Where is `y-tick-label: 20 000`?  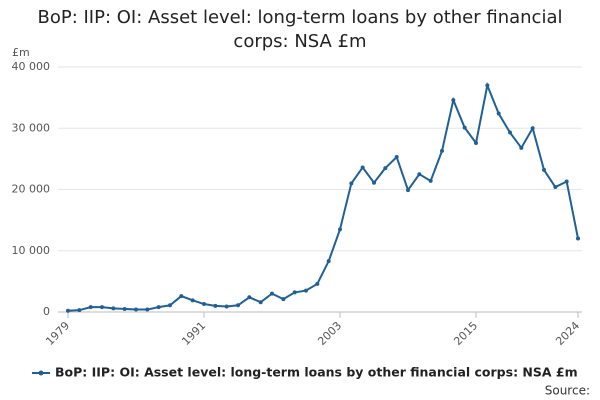
y-tick-label: 20 000 is located at coordinates (31, 189).